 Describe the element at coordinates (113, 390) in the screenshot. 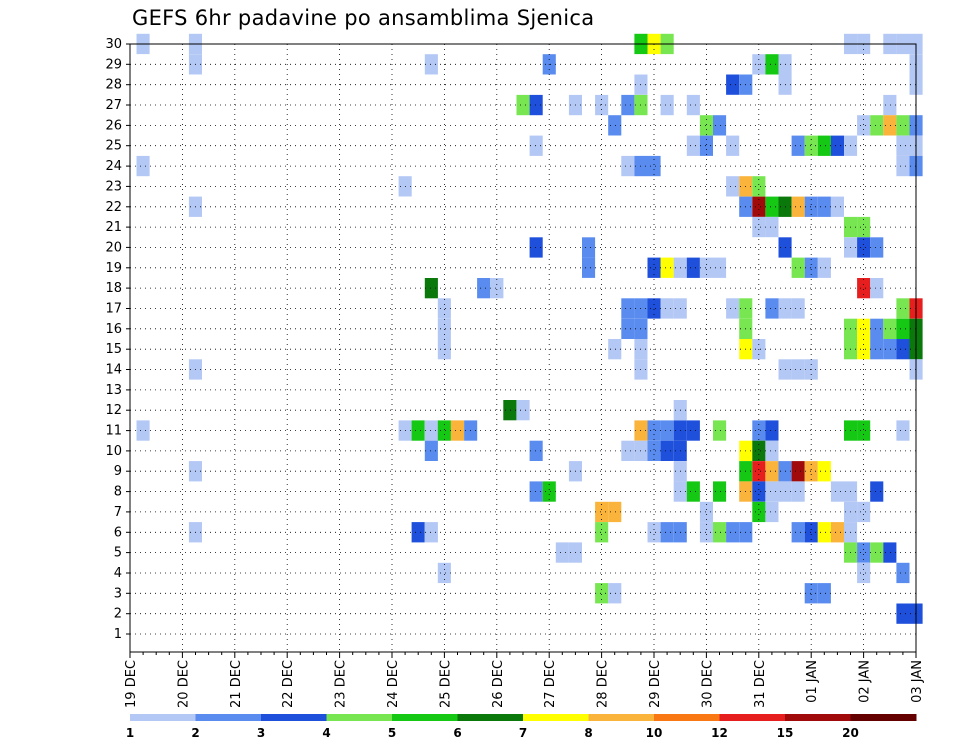

I see `y-tick-label: 13` at that location.